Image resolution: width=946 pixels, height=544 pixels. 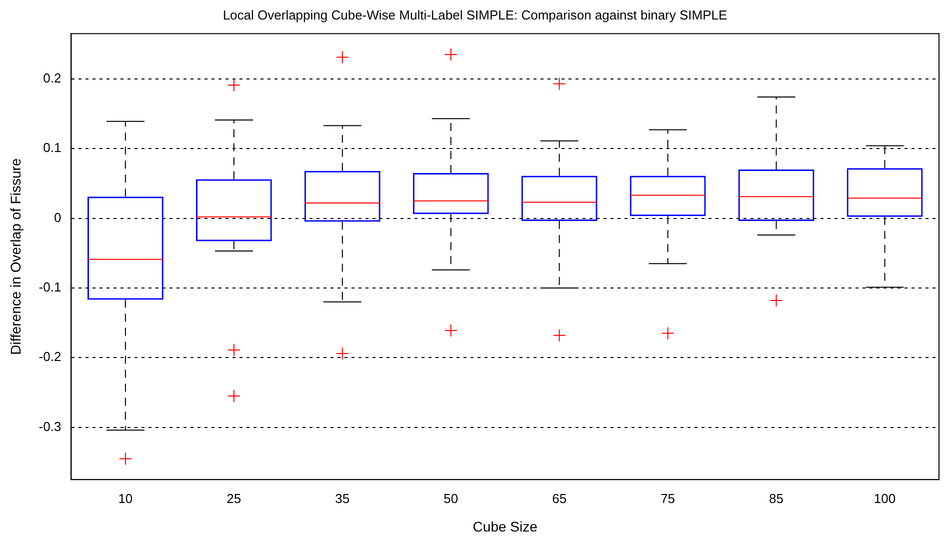 I want to click on chart-title: Local Overlapping Cube-Wise Multi-Label SIMPLE: Comparison against binary SIMPLE, so click(x=475, y=14).